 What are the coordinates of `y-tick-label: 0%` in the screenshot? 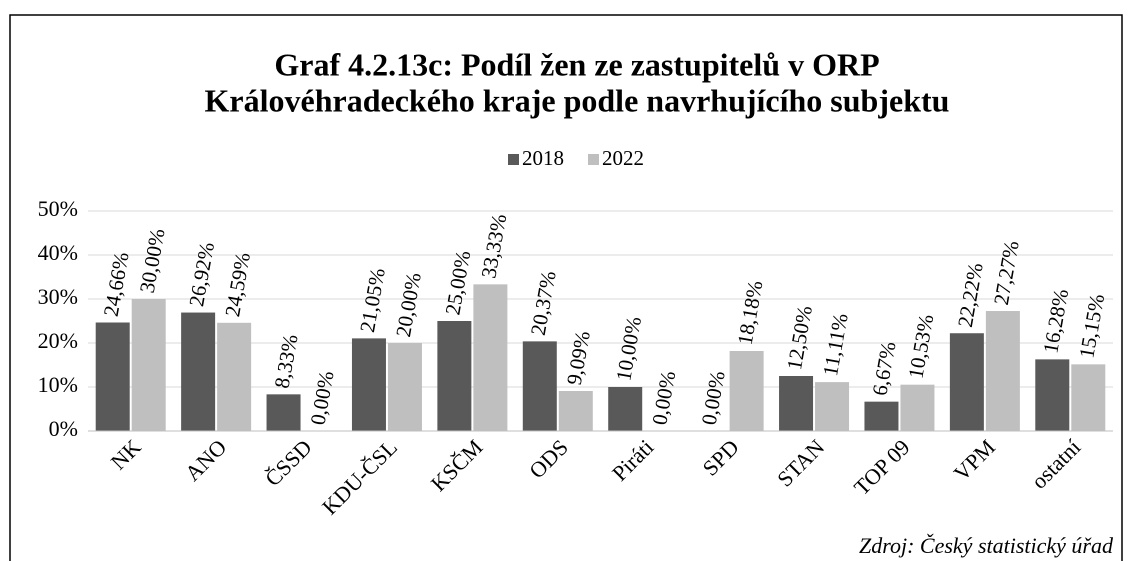 It's located at (63, 428).